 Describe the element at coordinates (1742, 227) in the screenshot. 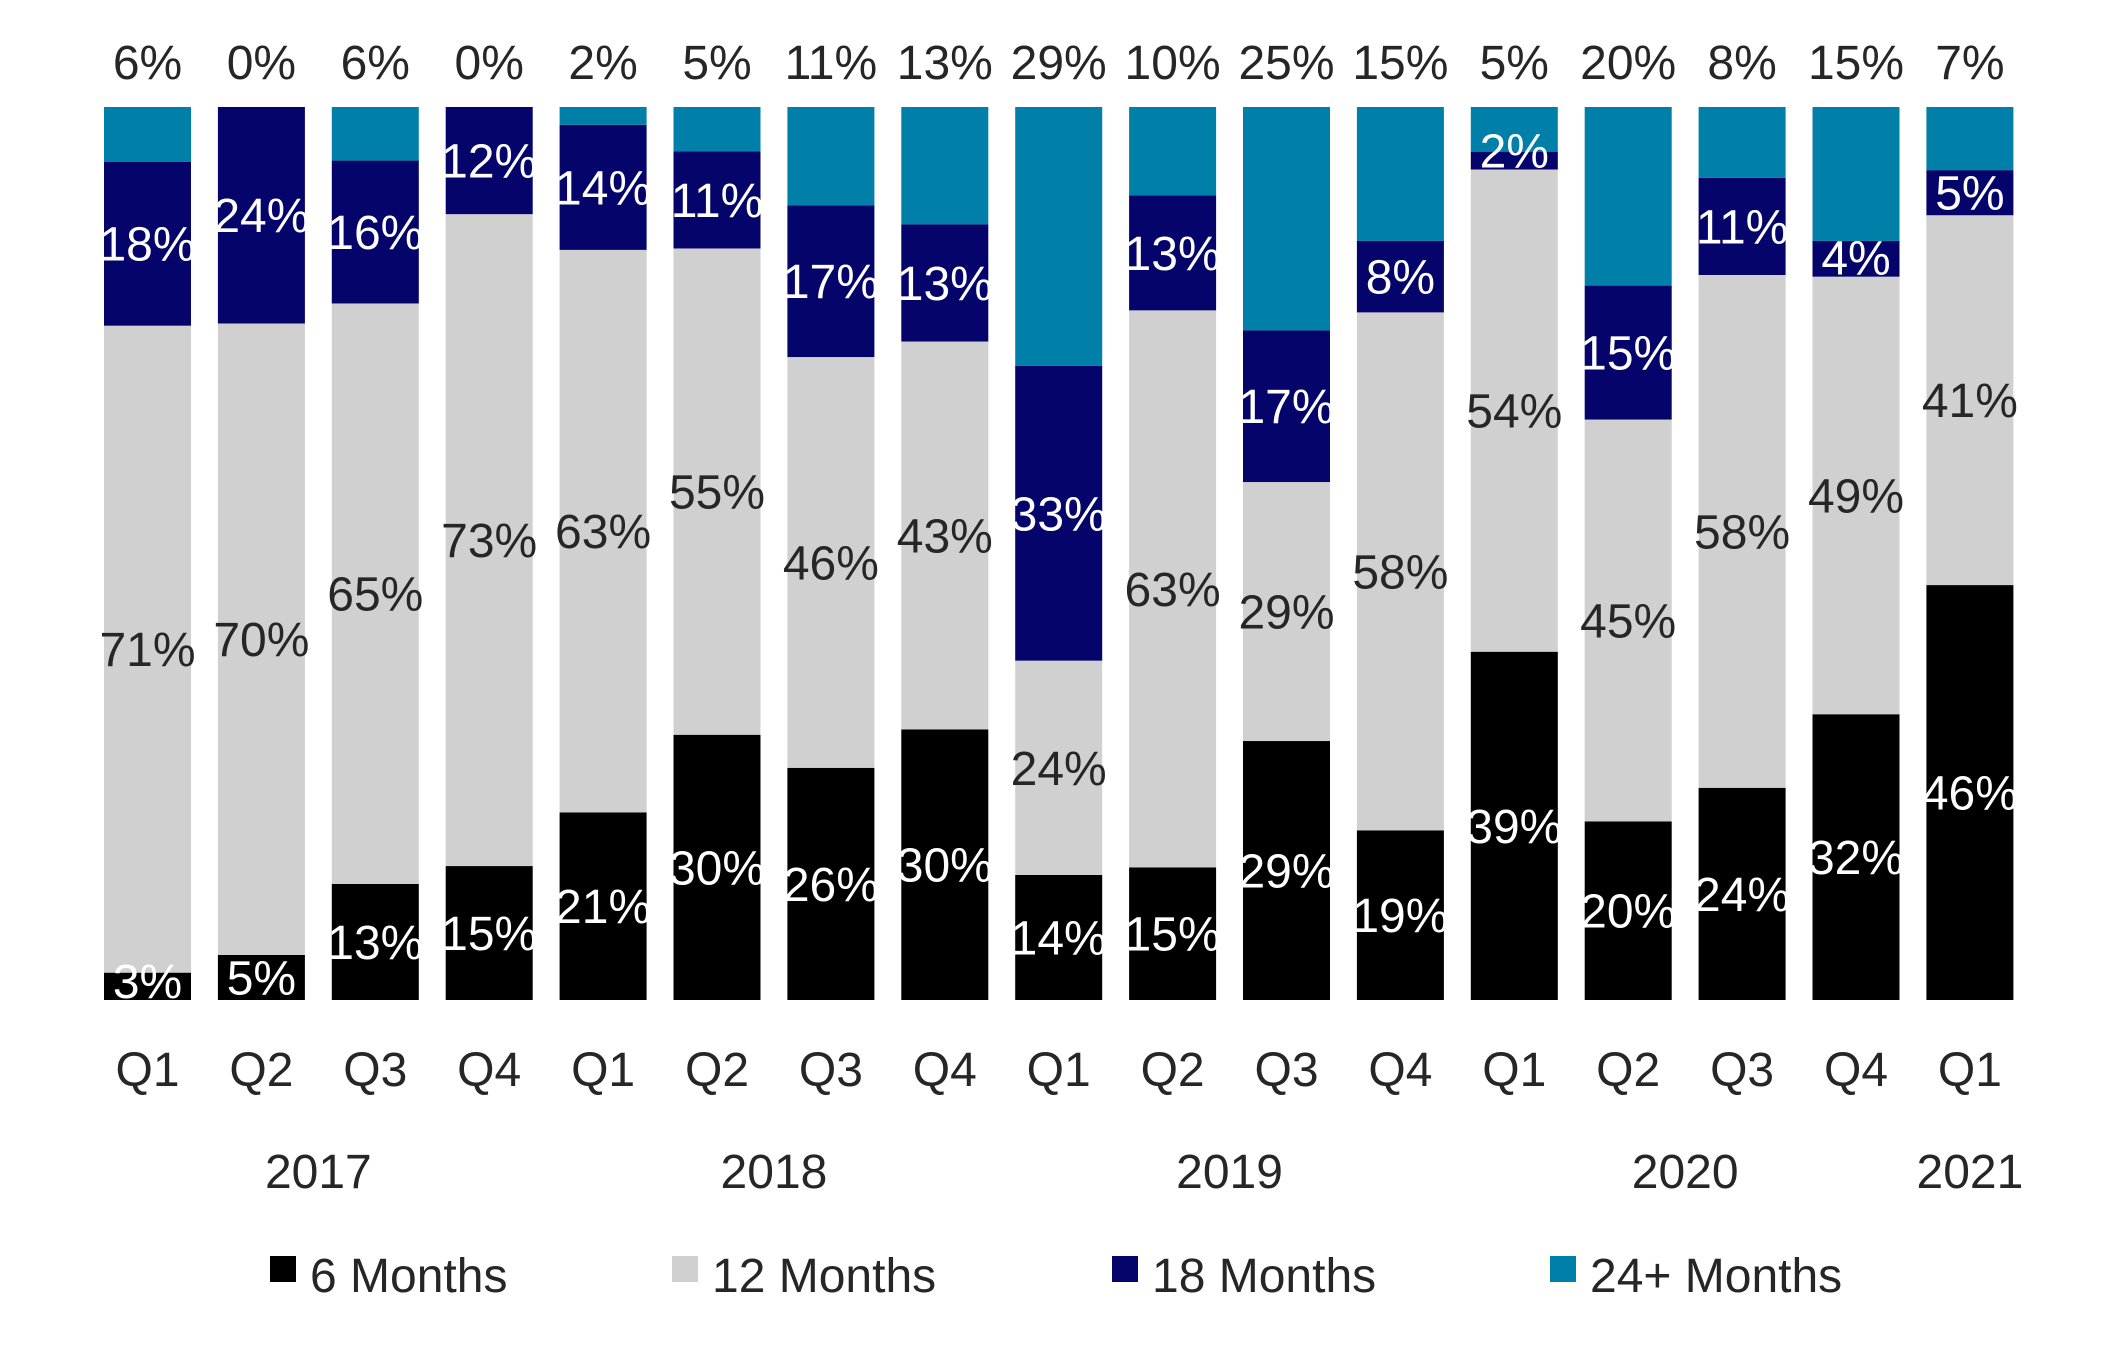

I see `data-label-3-15: 11%` at that location.